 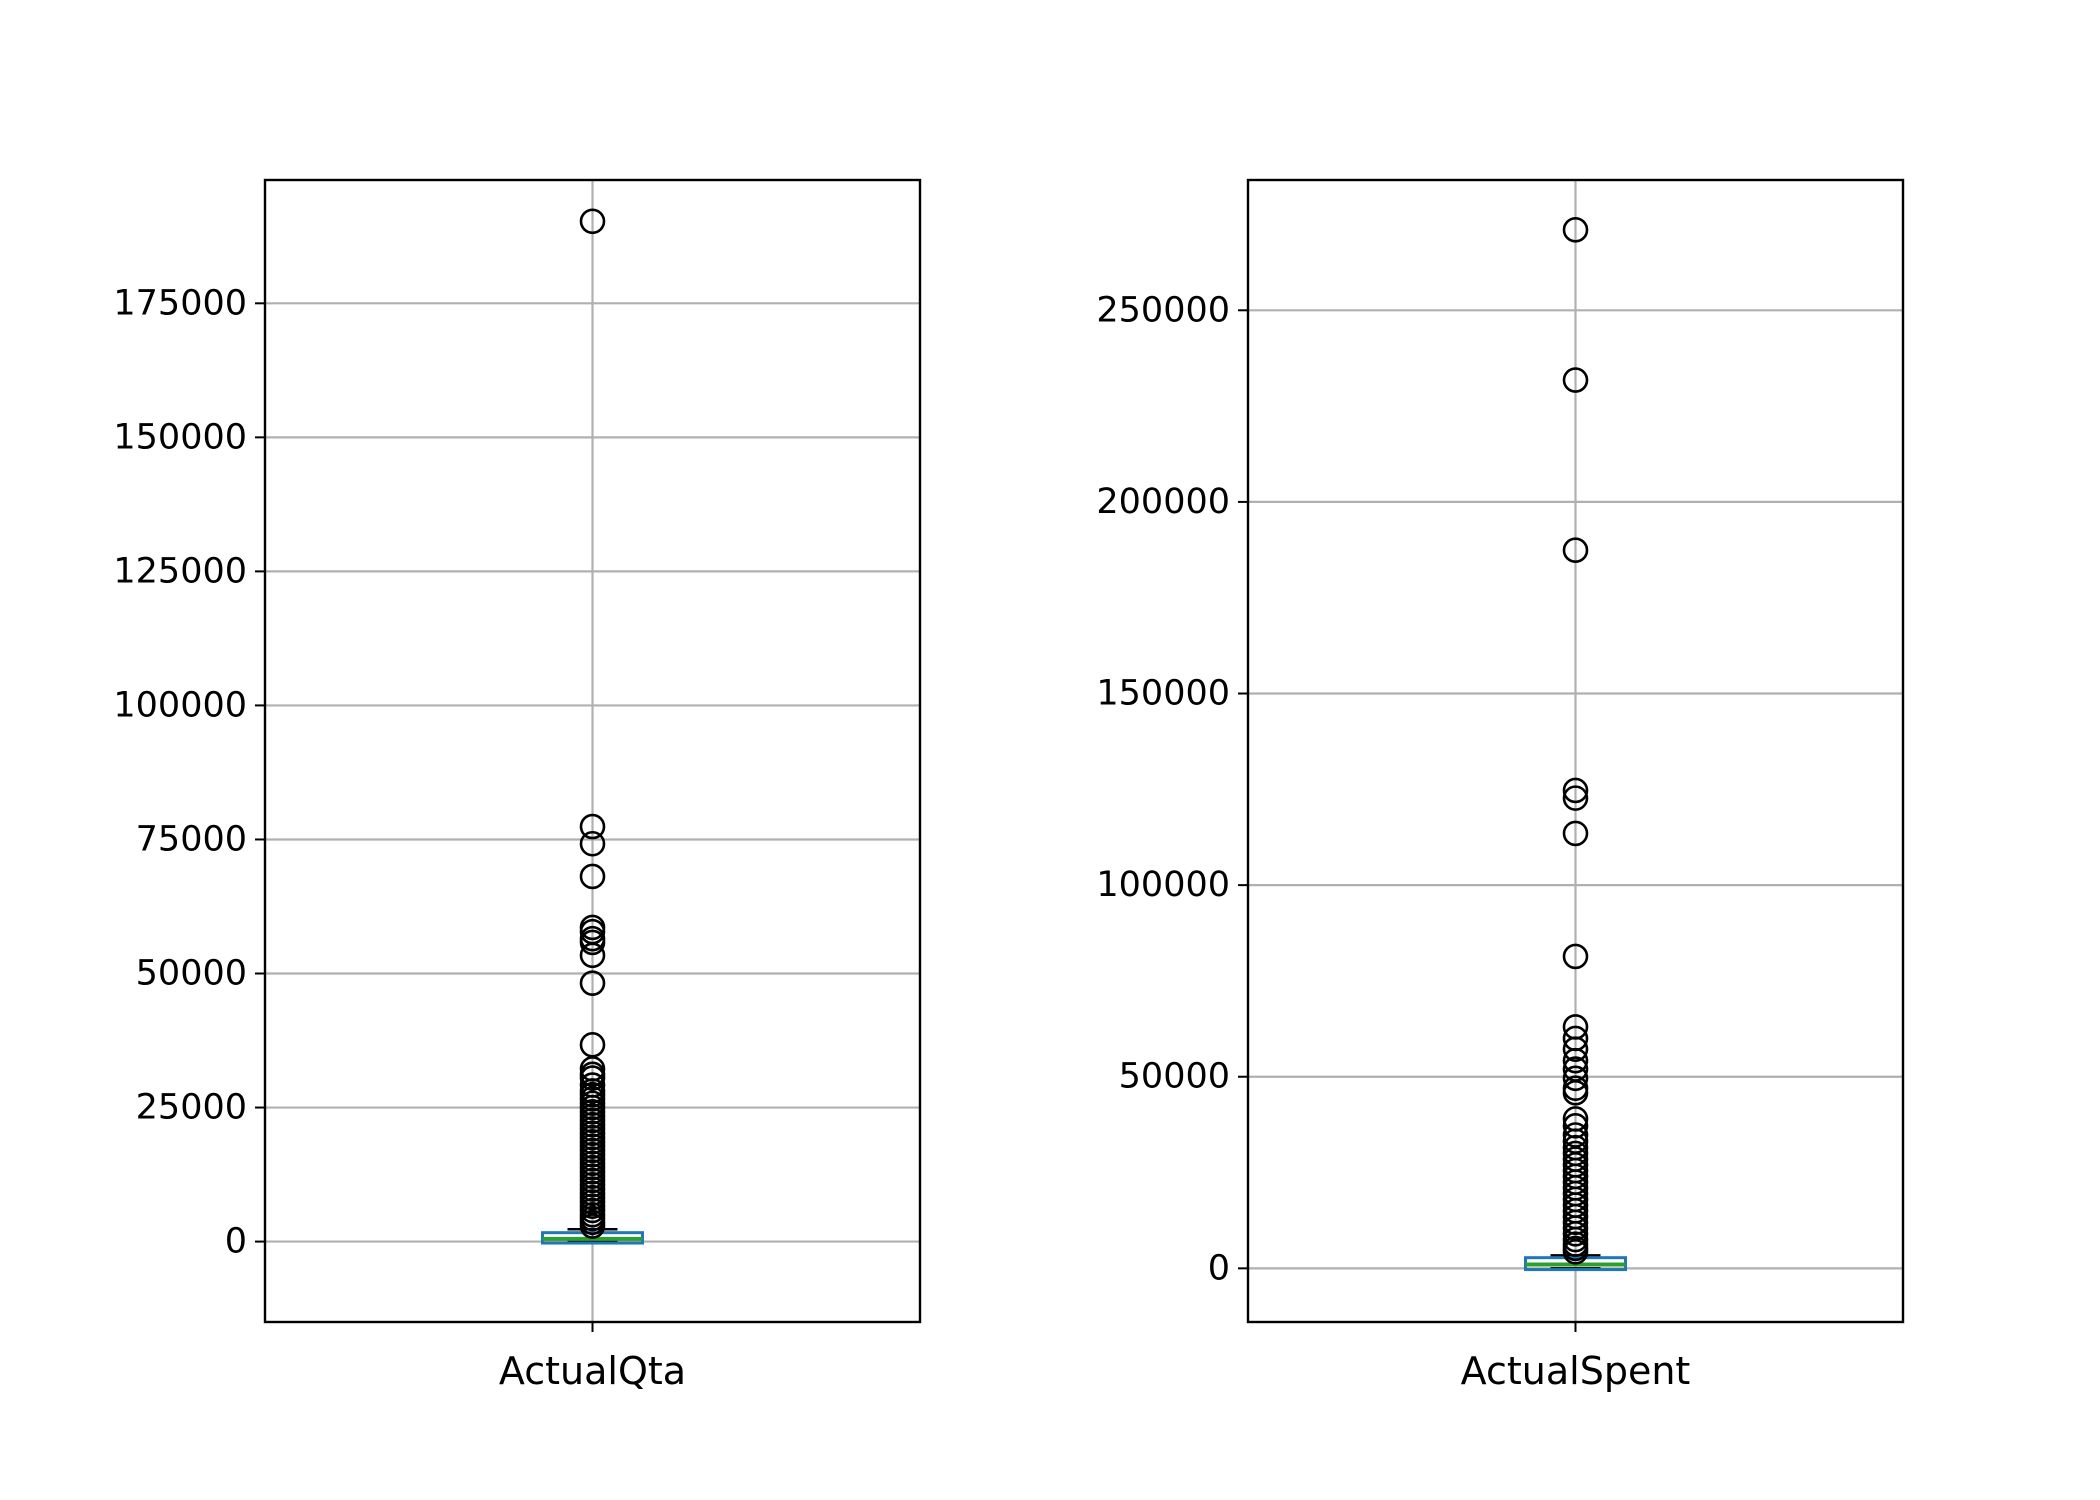 I want to click on y-tick-label: 175000, so click(x=180, y=303).